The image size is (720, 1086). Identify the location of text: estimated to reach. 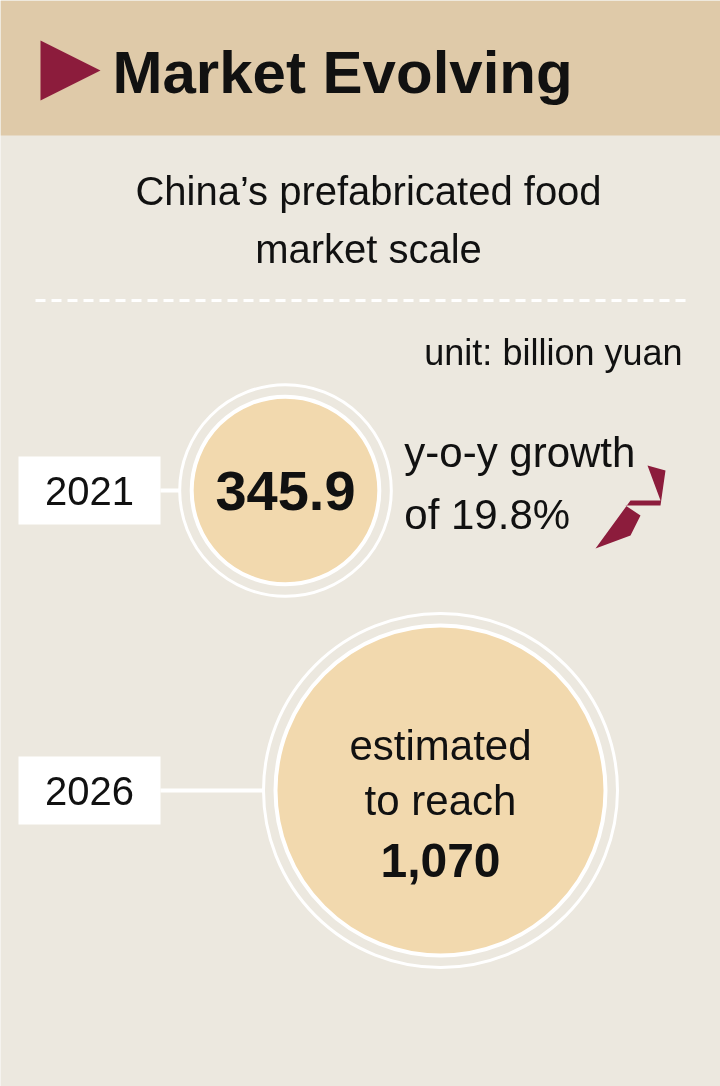
(440, 773).